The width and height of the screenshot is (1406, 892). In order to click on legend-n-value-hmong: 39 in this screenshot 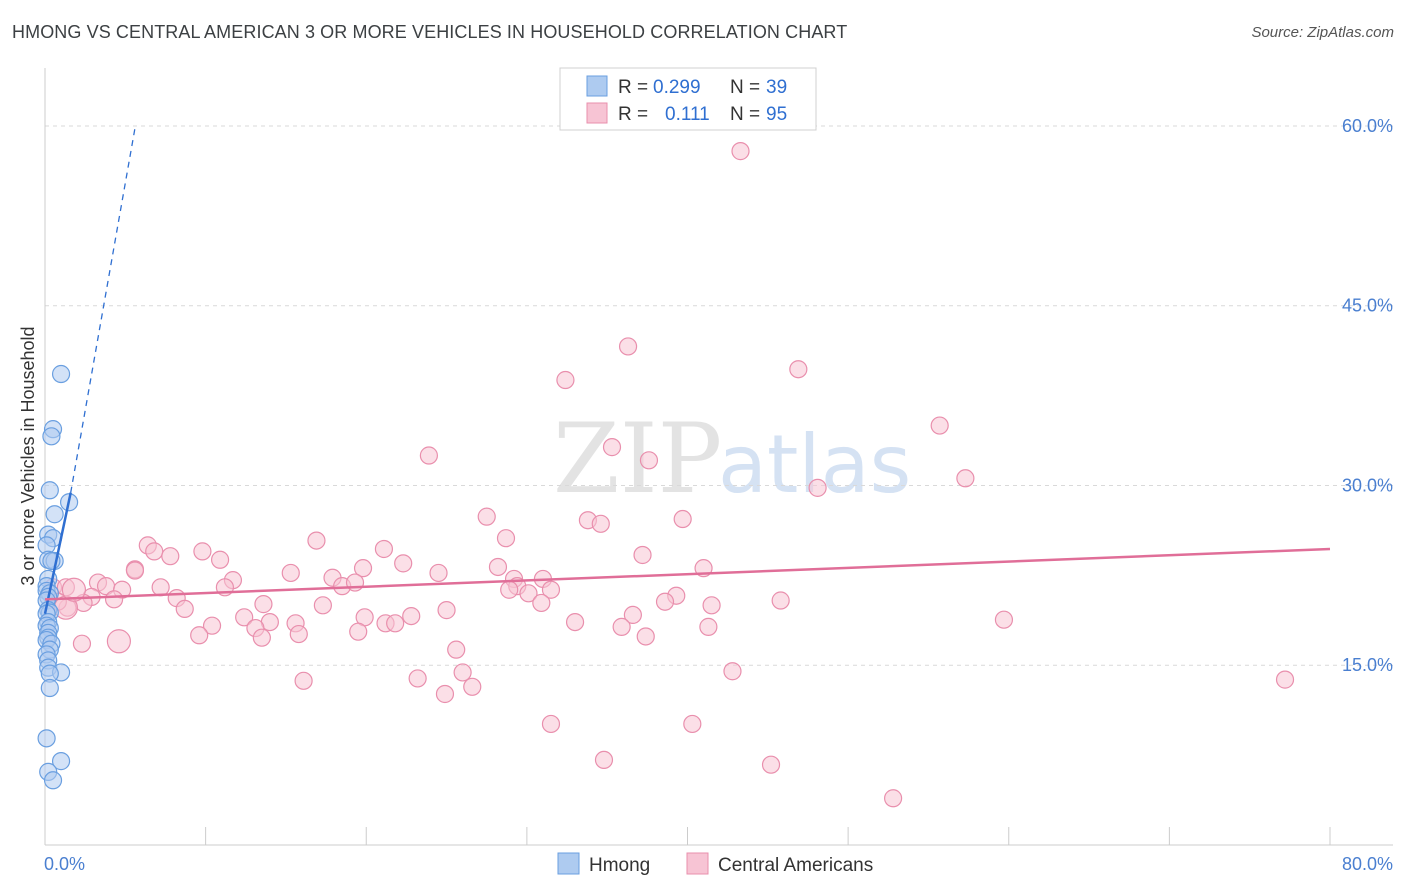, I will do `click(776, 87)`.